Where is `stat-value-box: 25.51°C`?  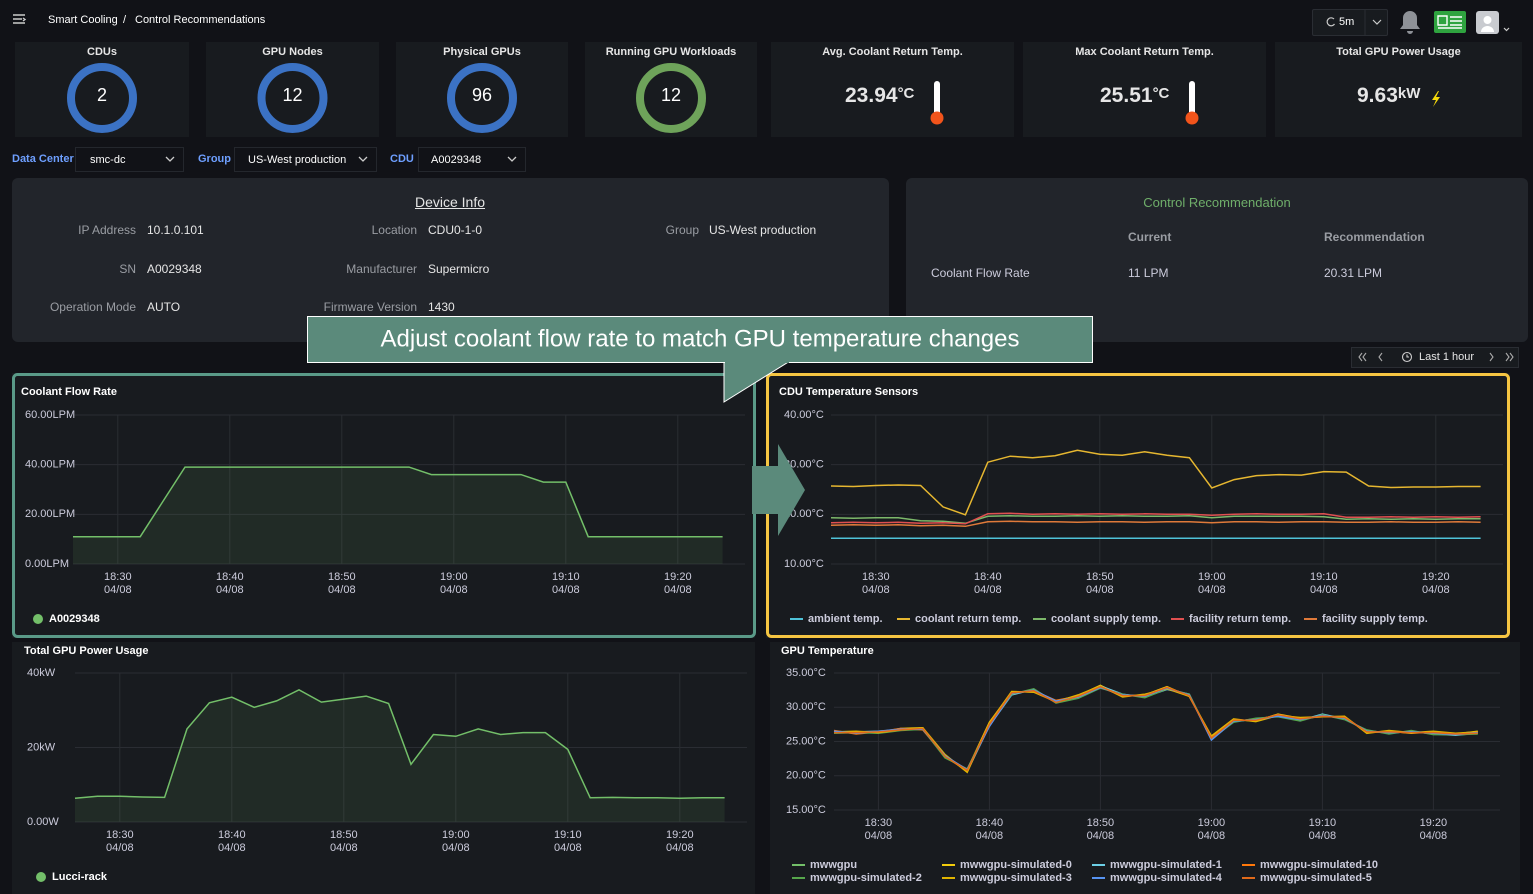 stat-value-box: 25.51°C is located at coordinates (1134, 96).